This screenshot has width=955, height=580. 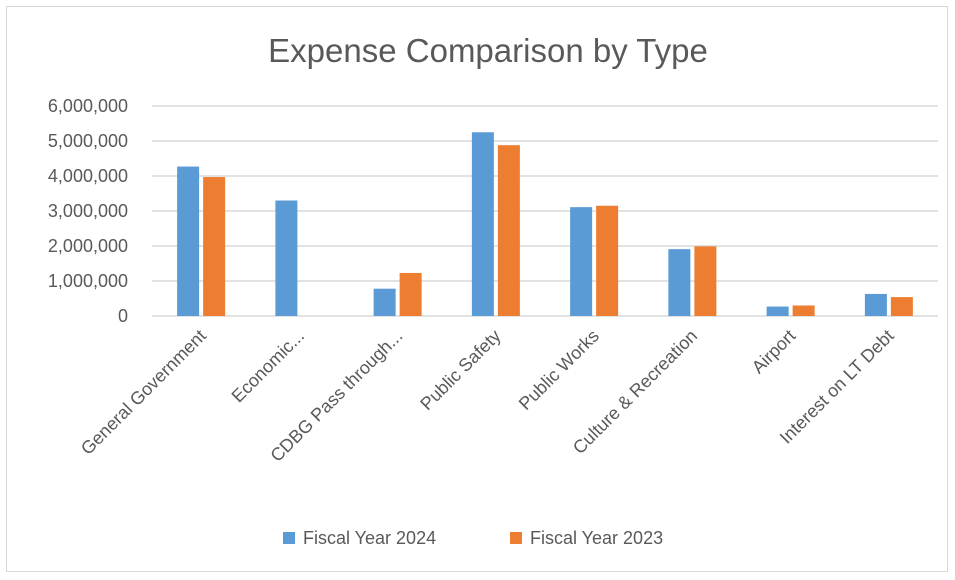 What do you see at coordinates (473, 538) in the screenshot?
I see `legend: Fiscal Year 2024 Fiscal Year 2023` at bounding box center [473, 538].